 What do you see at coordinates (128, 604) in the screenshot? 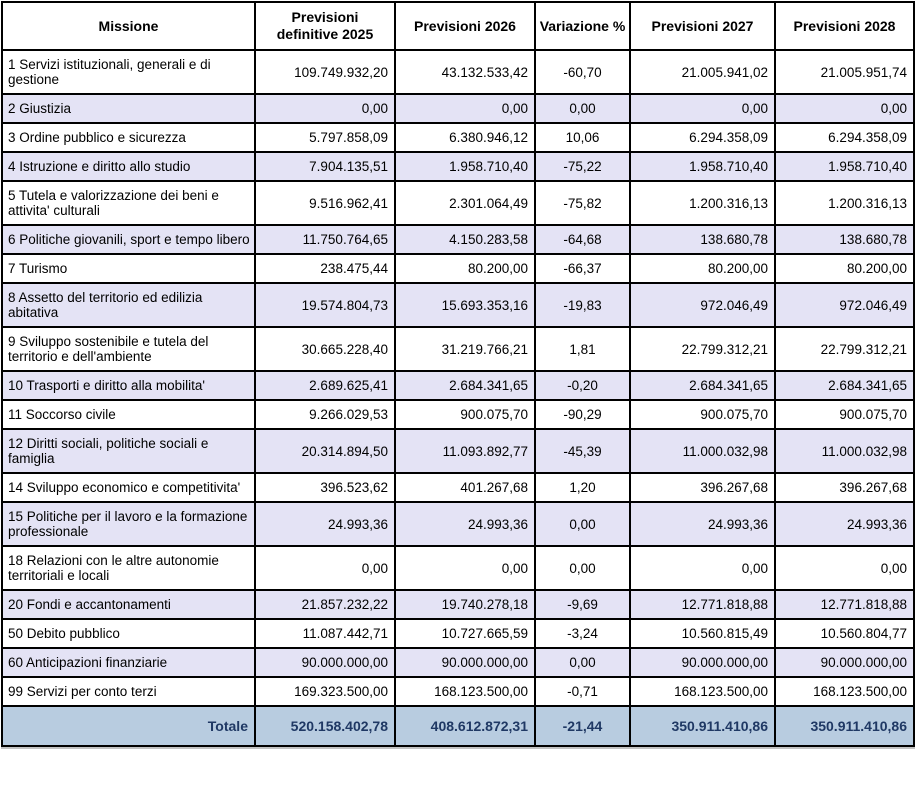
I see `mission-cell: 20 Fondi e accantonamenti` at bounding box center [128, 604].